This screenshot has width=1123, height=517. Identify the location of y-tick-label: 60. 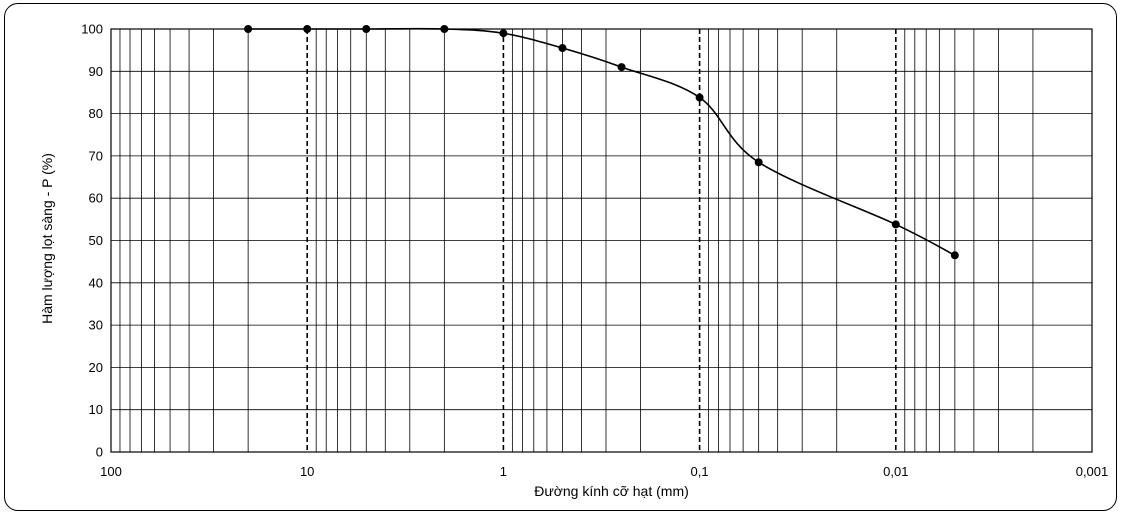
(96, 198).